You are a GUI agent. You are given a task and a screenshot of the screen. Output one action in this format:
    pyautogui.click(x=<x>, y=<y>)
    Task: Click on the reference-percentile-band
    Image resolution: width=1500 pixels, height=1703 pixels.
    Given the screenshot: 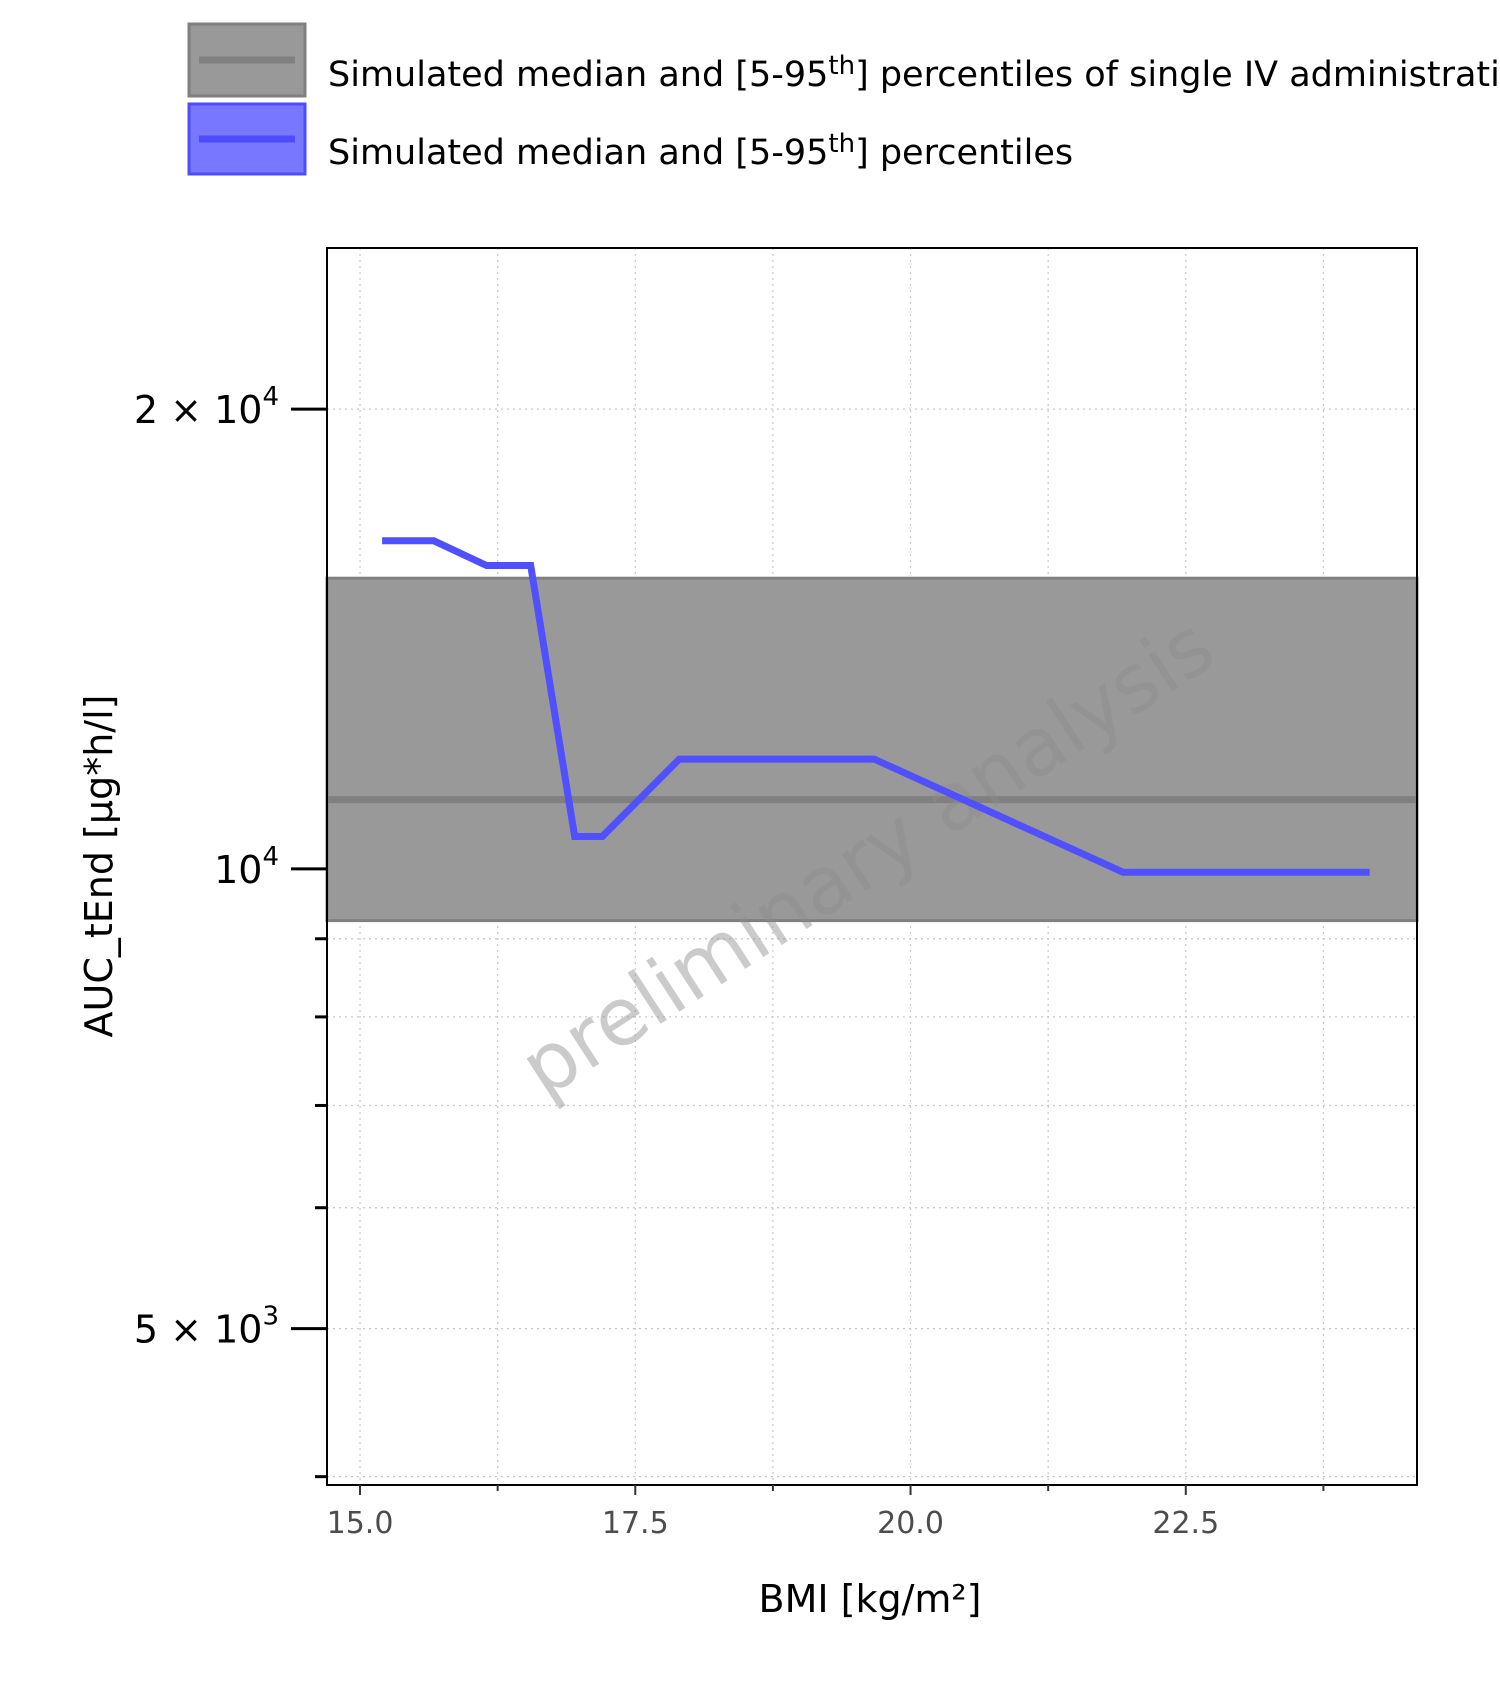 What is the action you would take?
    pyautogui.click(x=872, y=749)
    